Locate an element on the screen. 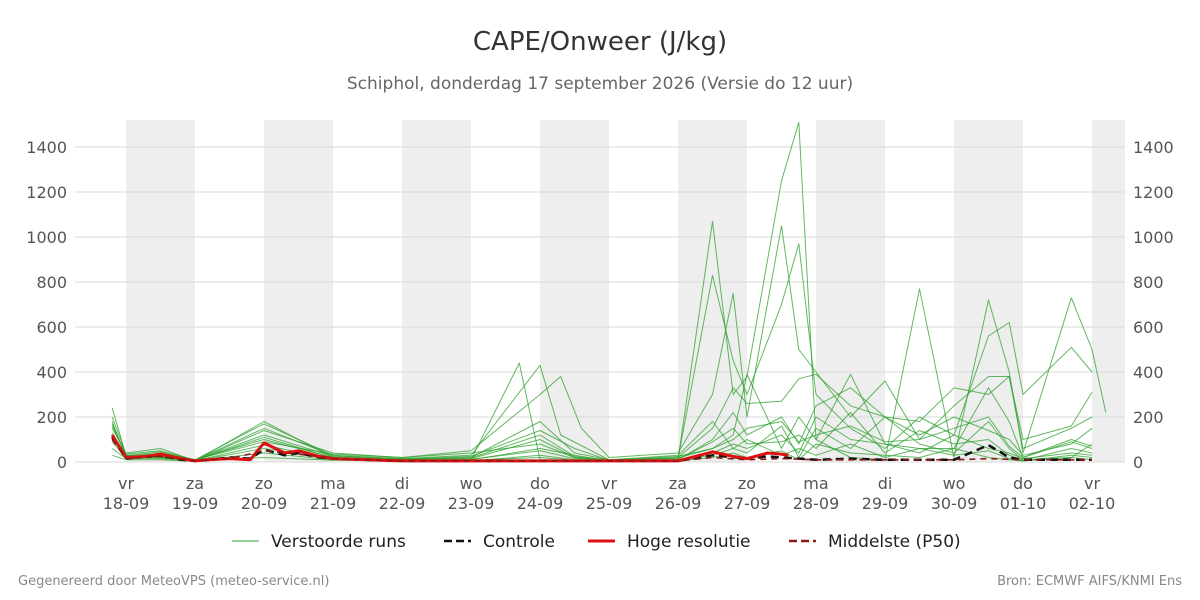 This screenshot has width=1200, height=600. x-tick-date-21-09: 21-09 is located at coordinates (333, 503).